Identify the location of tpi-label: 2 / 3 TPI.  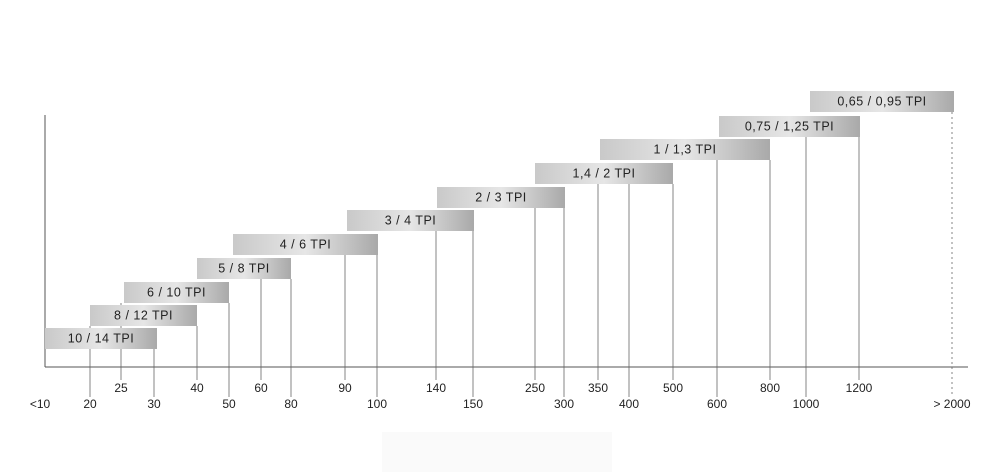
(501, 197).